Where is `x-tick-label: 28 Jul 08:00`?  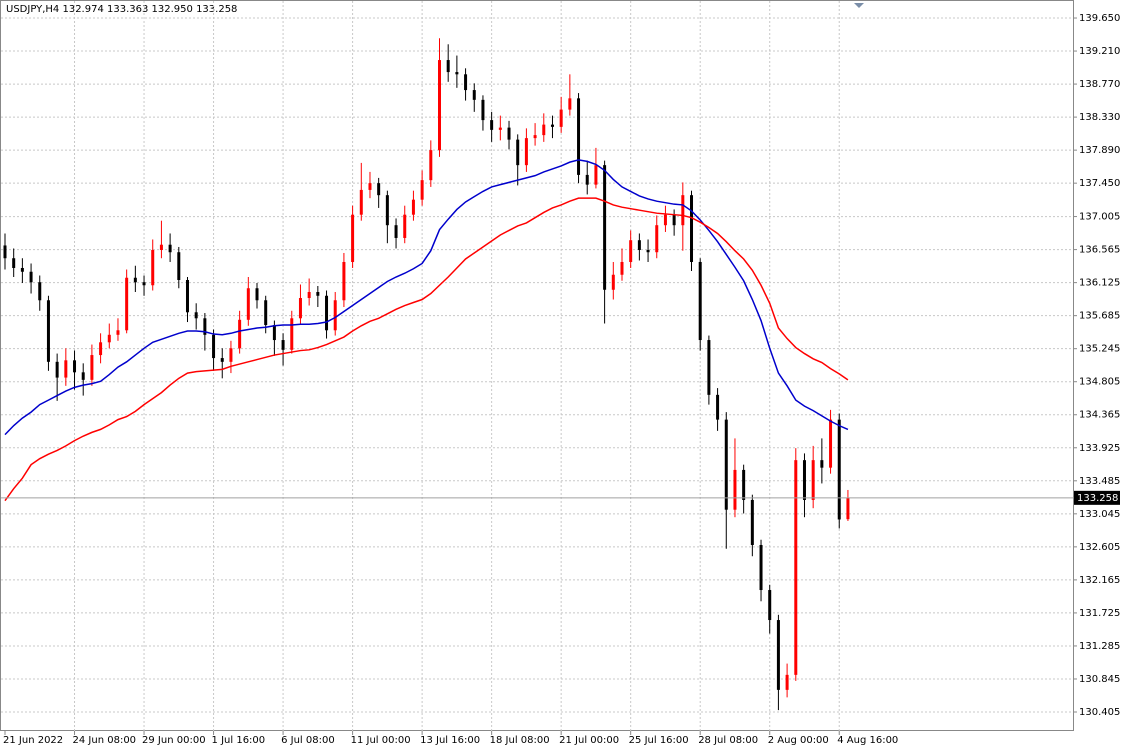 x-tick-label: 28 Jul 08:00 is located at coordinates (728, 740).